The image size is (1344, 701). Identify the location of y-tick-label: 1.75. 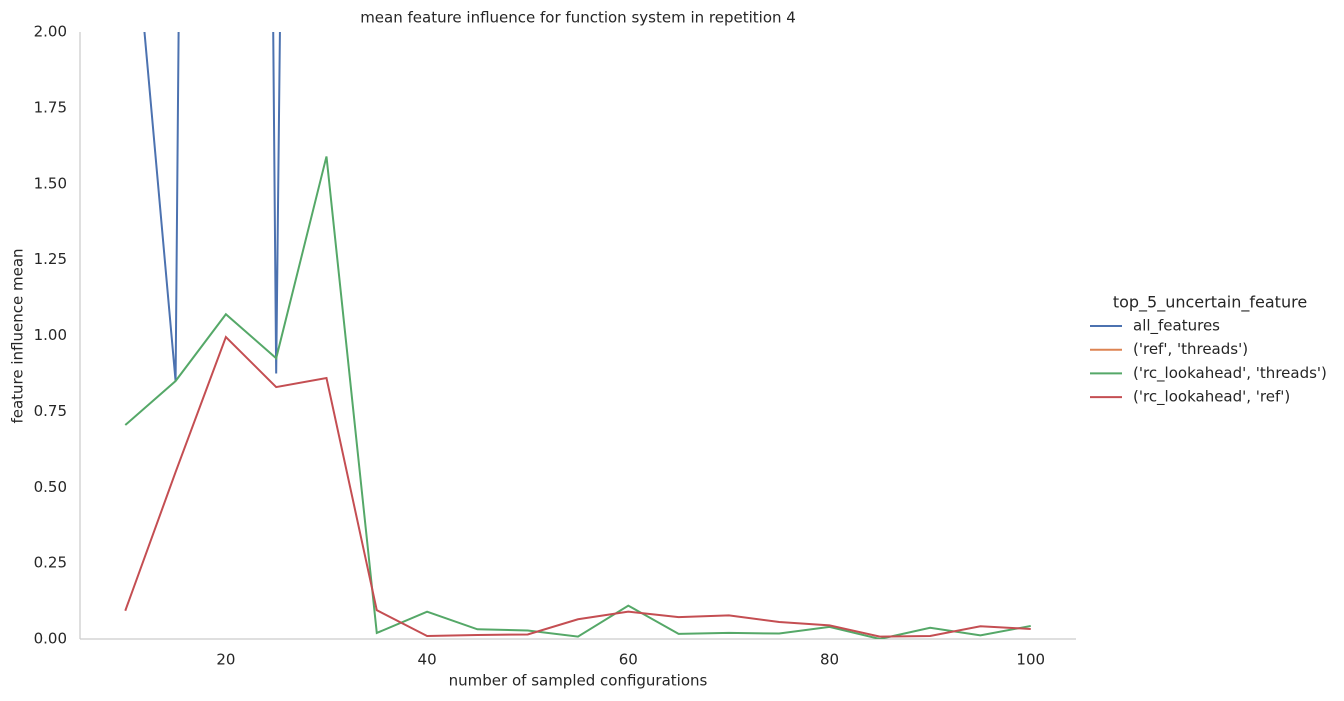
(50, 107).